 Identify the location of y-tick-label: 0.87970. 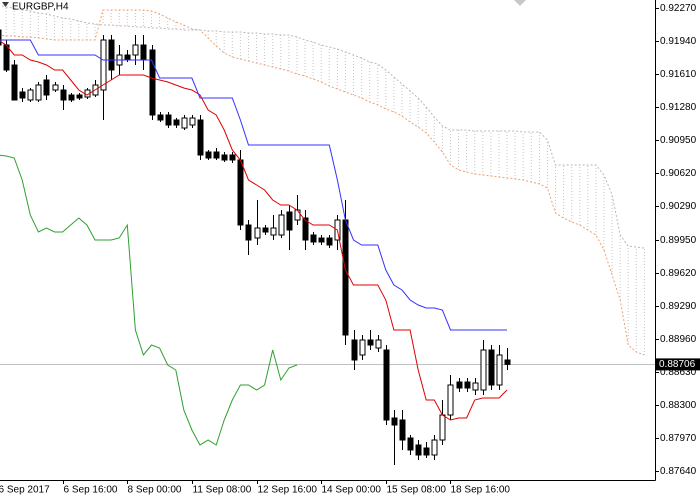
(678, 438).